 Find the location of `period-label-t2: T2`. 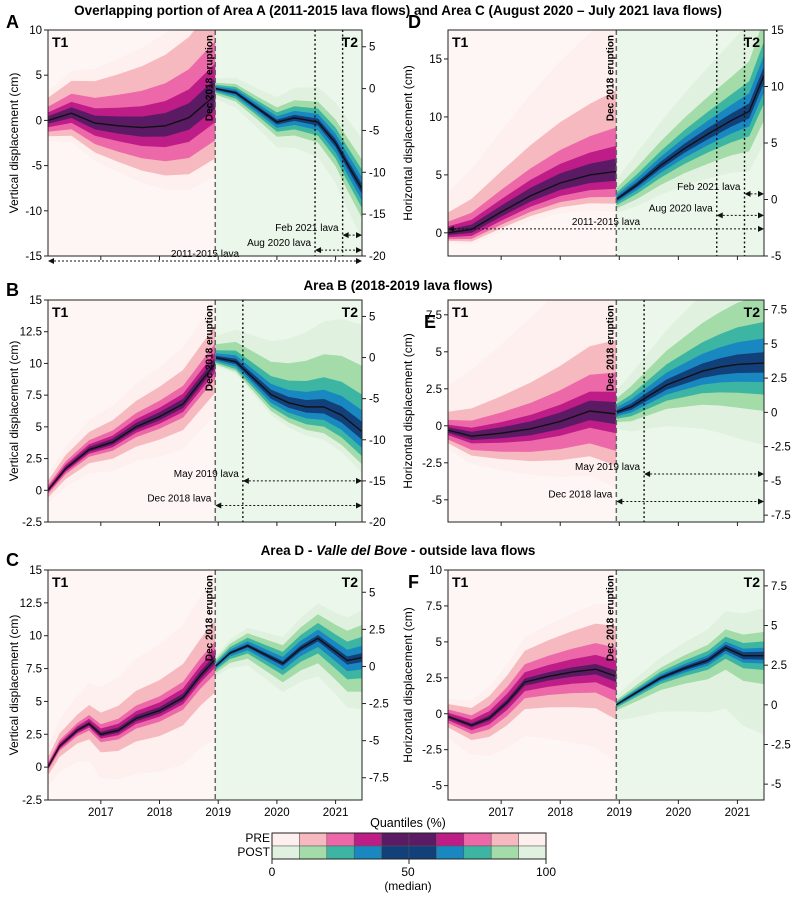

period-label-t2: T2 is located at coordinates (350, 582).